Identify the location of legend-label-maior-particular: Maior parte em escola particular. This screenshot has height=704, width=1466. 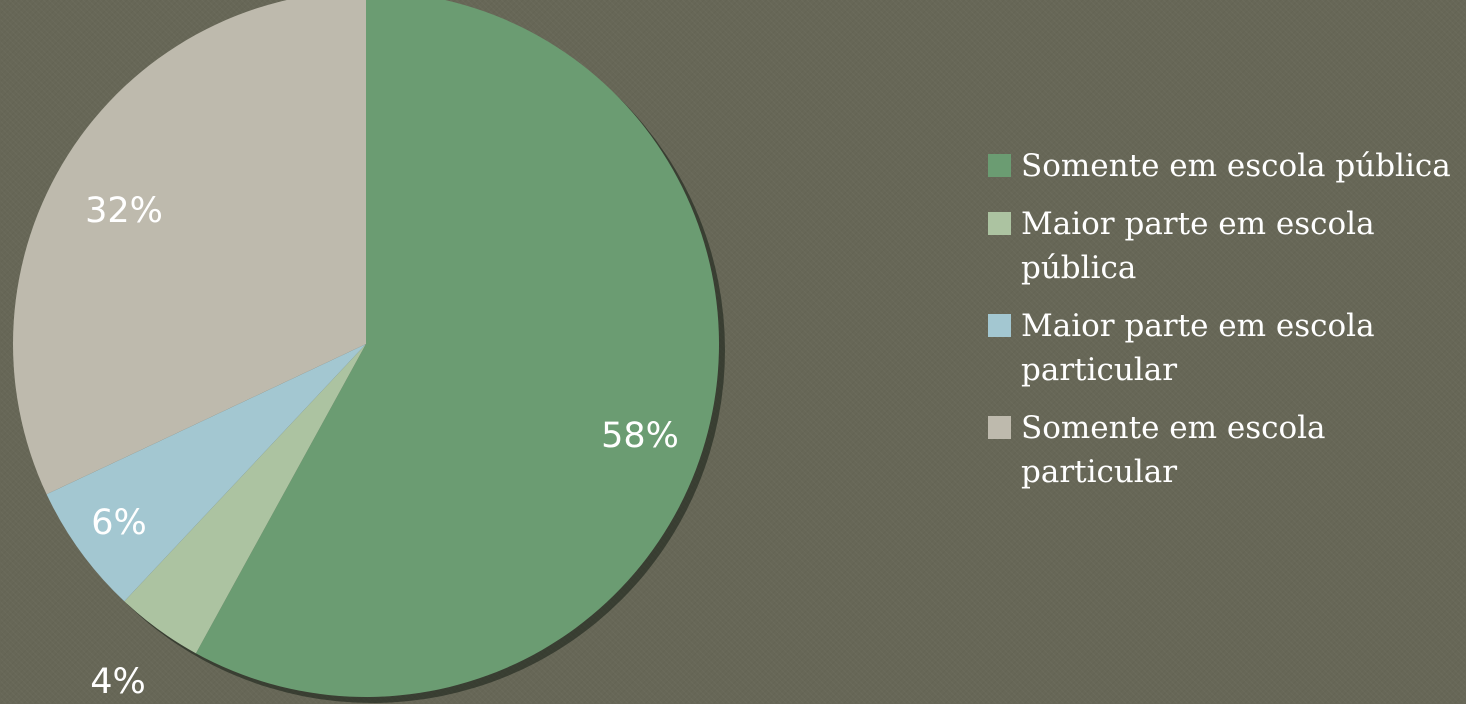
(1198, 348).